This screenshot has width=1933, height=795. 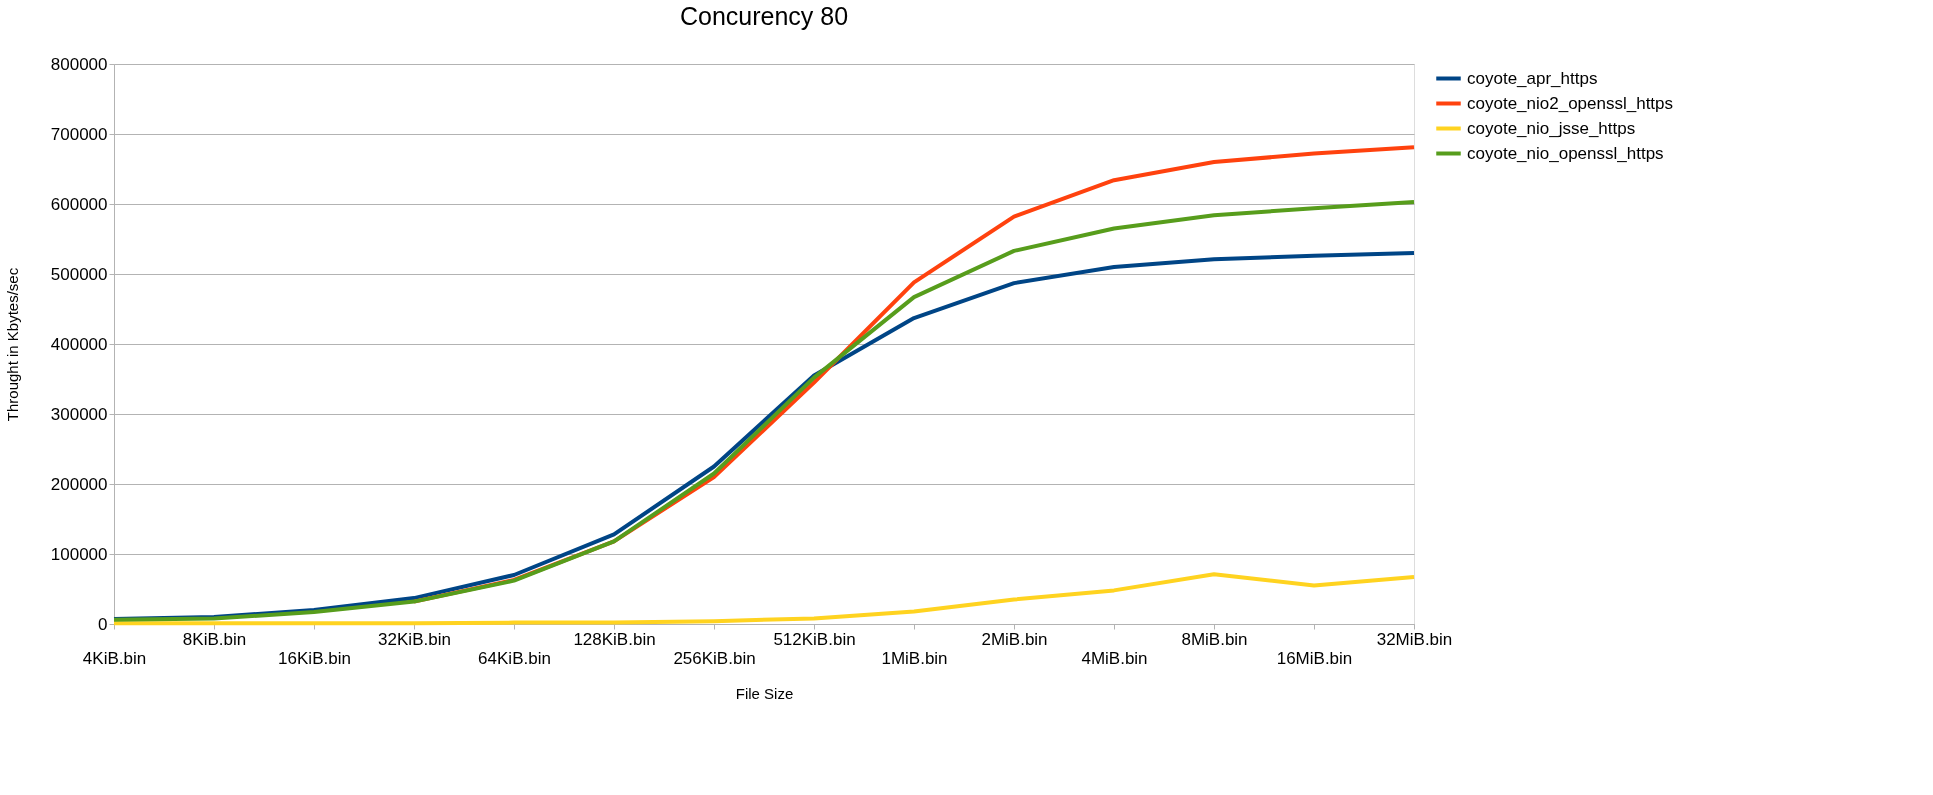 I want to click on x-tick-label: 1MiB.bin, so click(x=914, y=658).